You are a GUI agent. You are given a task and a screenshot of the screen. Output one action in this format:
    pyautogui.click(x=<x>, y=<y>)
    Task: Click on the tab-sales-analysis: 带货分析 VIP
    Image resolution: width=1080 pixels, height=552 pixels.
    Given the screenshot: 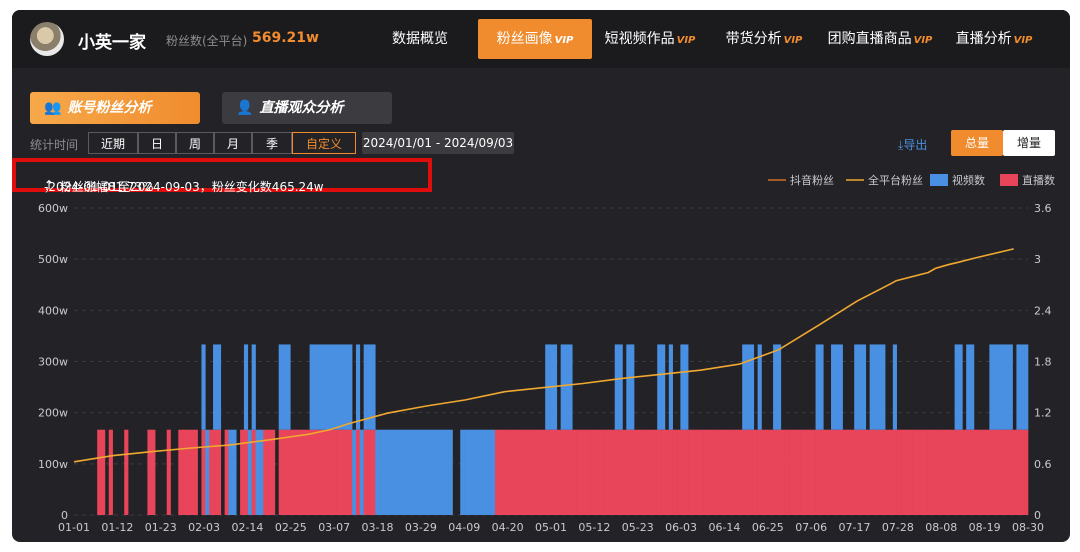 What is the action you would take?
    pyautogui.click(x=764, y=39)
    